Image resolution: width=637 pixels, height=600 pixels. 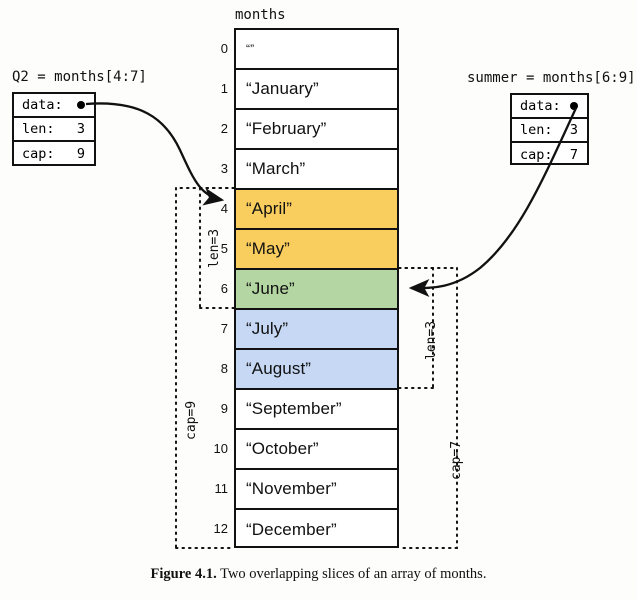 I want to click on array-cell-10: “October”, so click(x=316, y=450).